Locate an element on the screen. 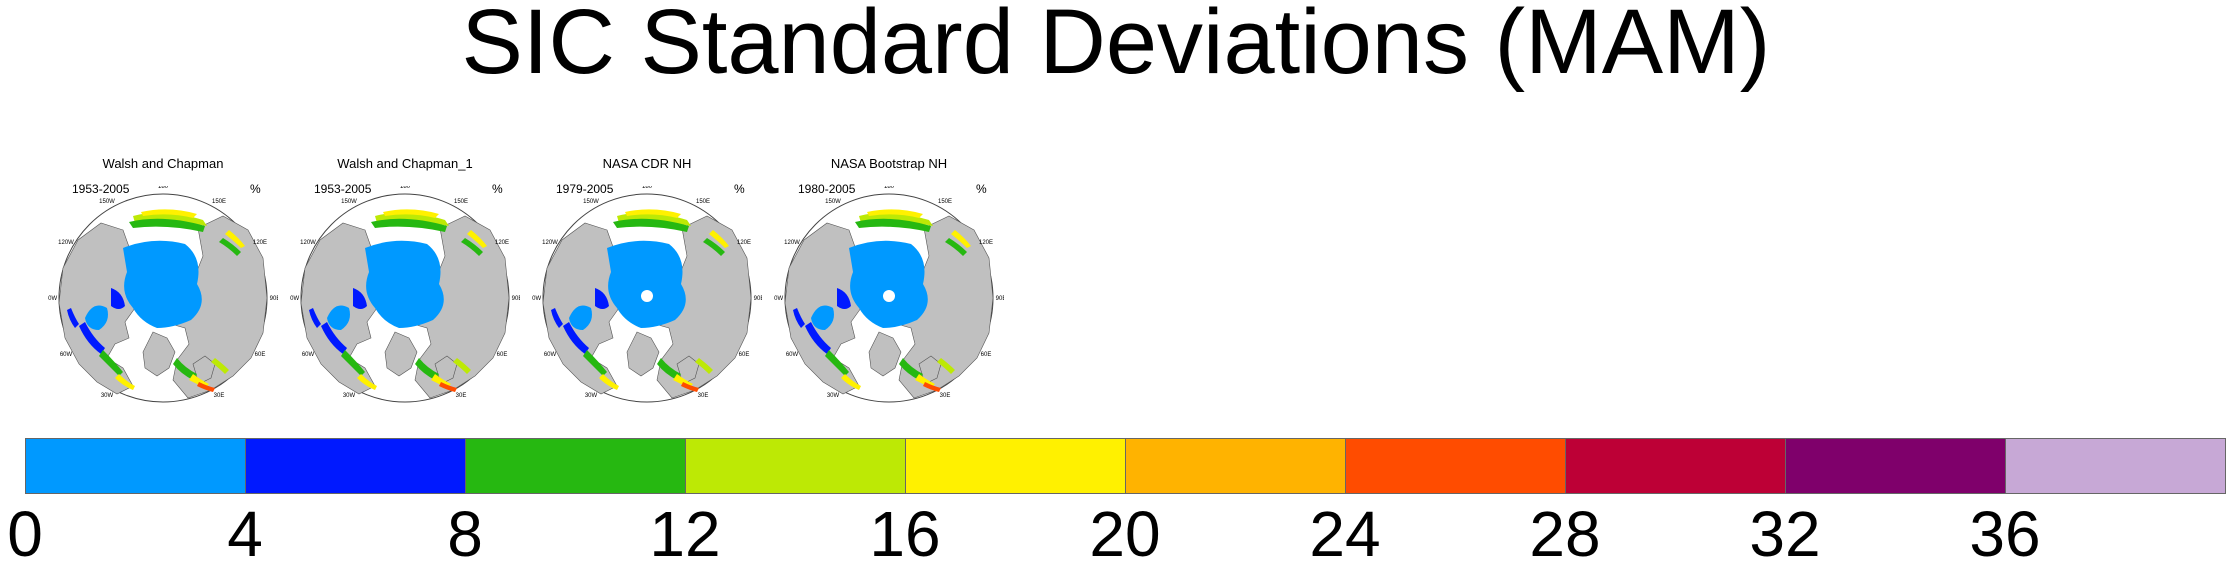 The width and height of the screenshot is (2232, 570). colorbar-tick-label: 36 is located at coordinates (2005, 534).